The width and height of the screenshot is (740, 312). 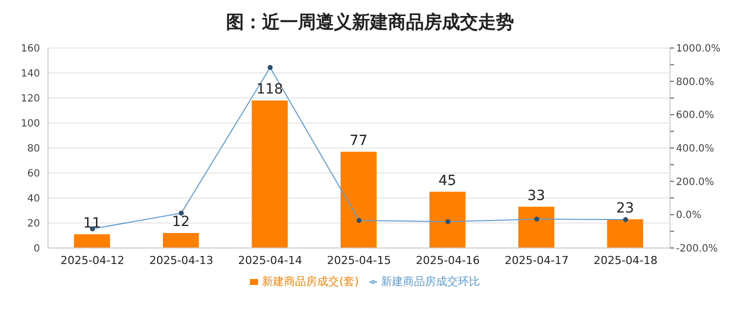 What do you see at coordinates (695, 116) in the screenshot?
I see `y2-tick-label: 600.0%` at bounding box center [695, 116].